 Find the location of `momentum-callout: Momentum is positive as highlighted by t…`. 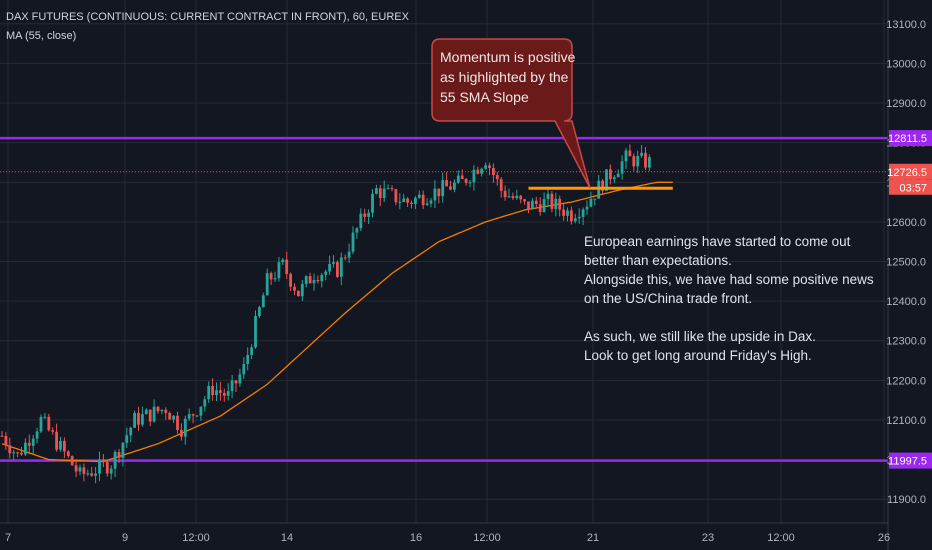

momentum-callout: Momentum is positive as highlighted by t… is located at coordinates (511, 113).